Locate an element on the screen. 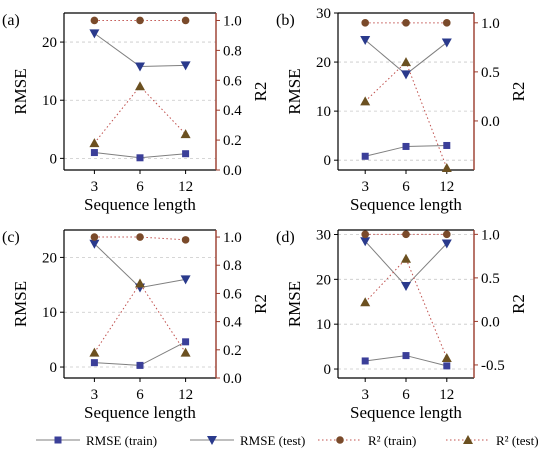  right-tick-label: -0.5 is located at coordinates (493, 366).